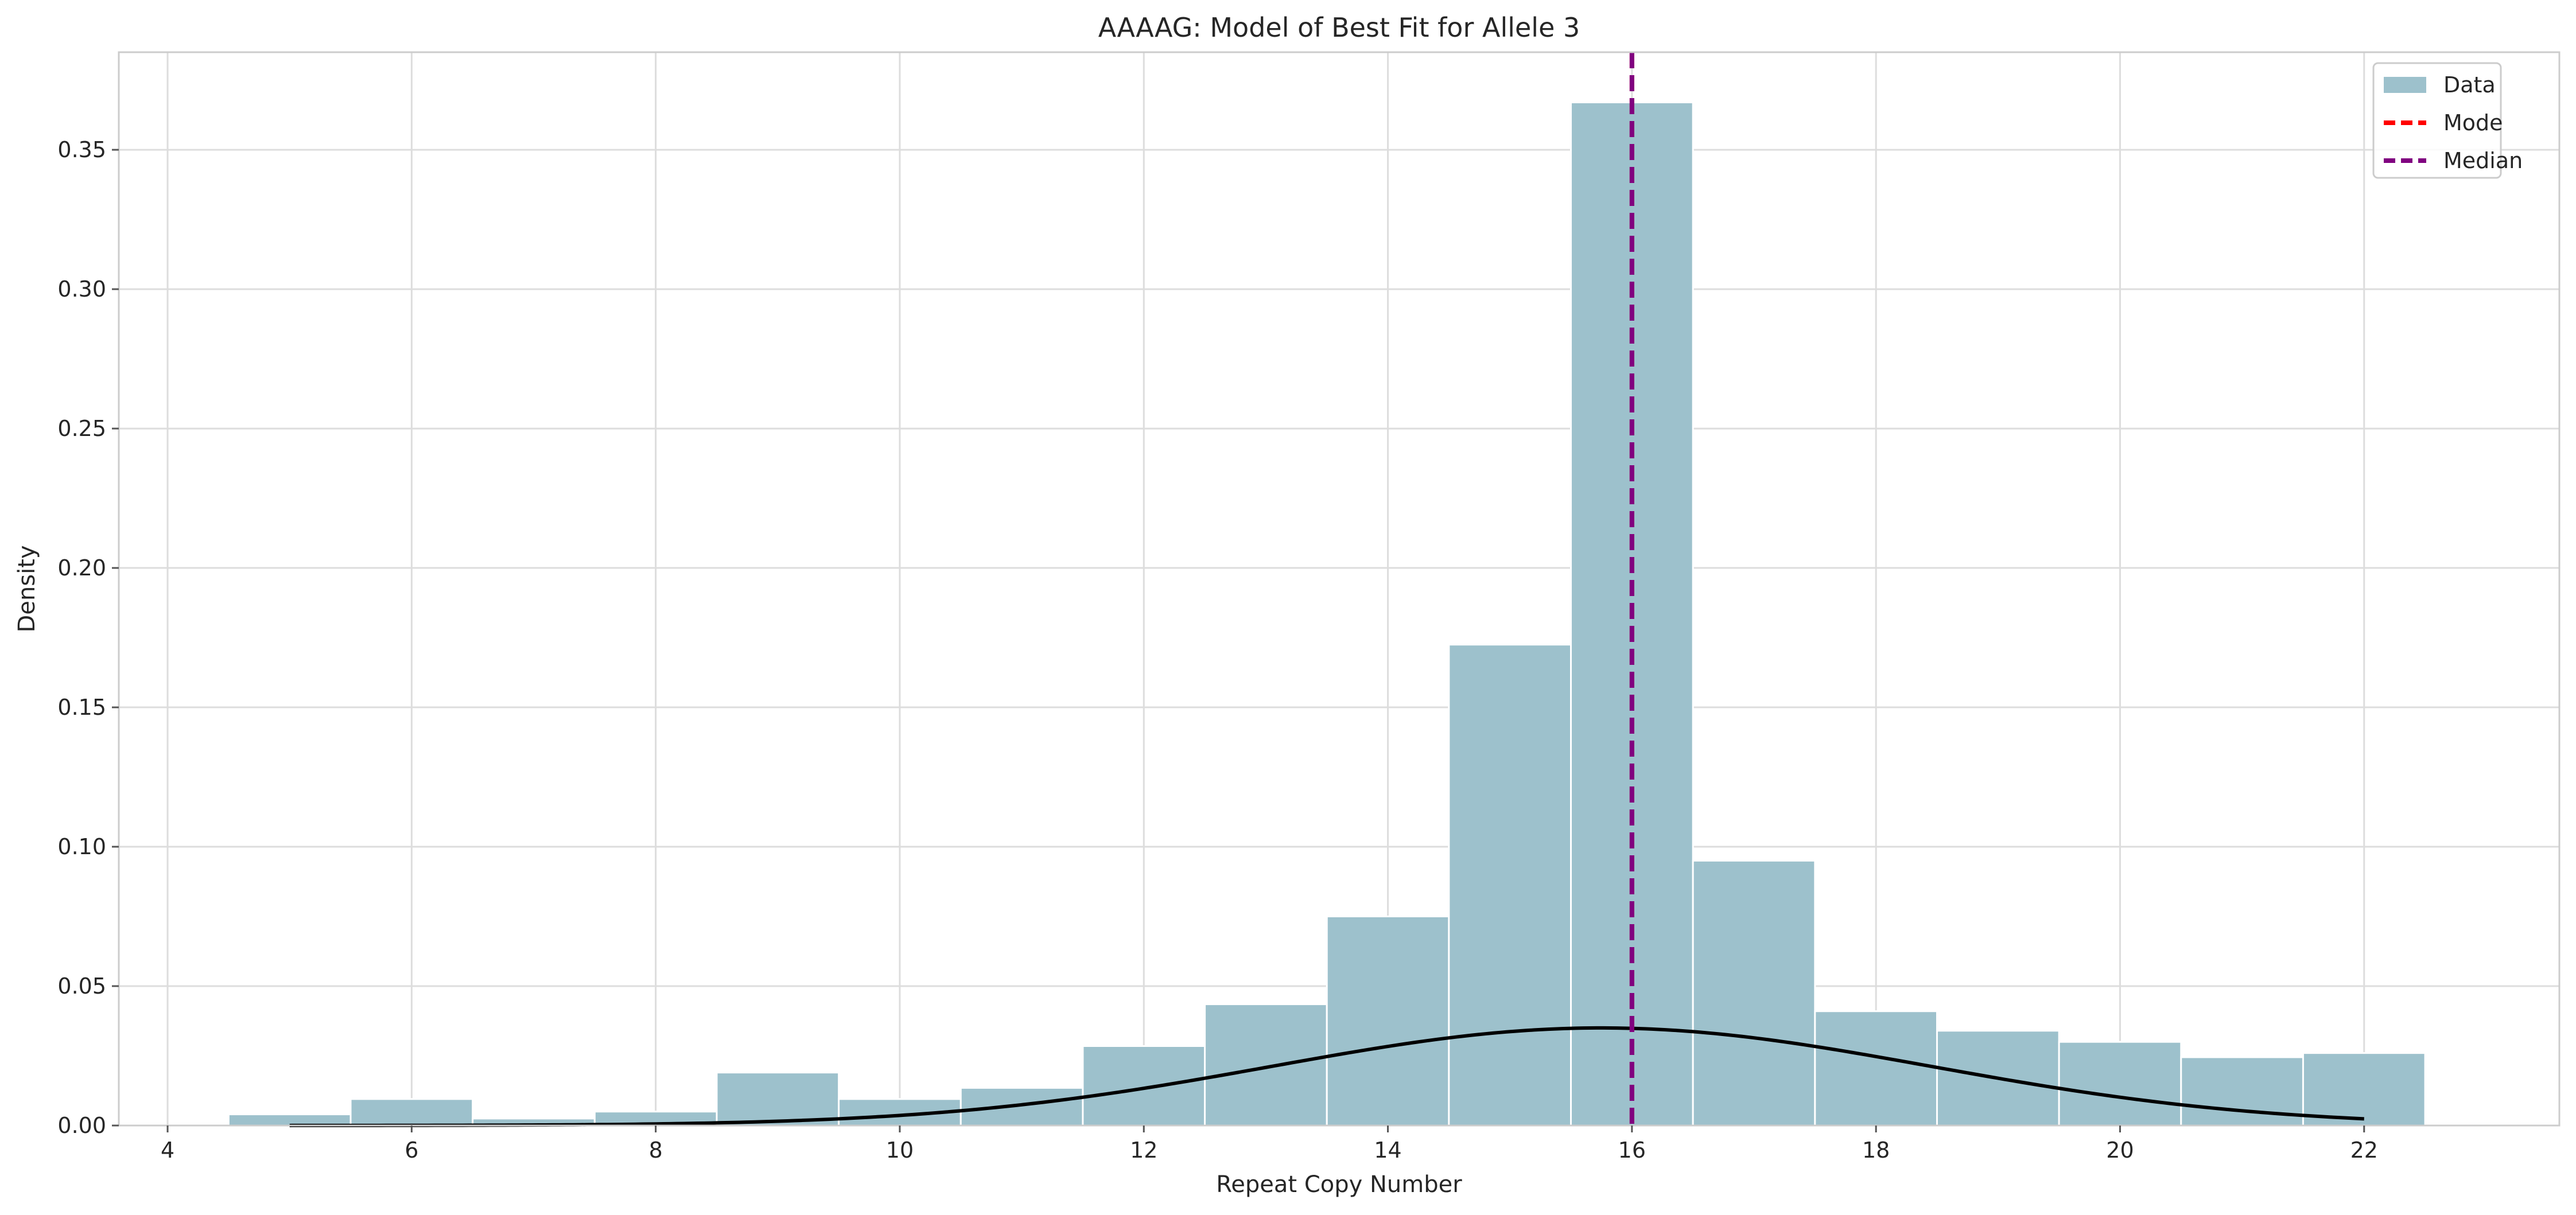 The width and height of the screenshot is (2576, 1215). What do you see at coordinates (2473, 122) in the screenshot?
I see `legend-label-mode: Mode` at bounding box center [2473, 122].